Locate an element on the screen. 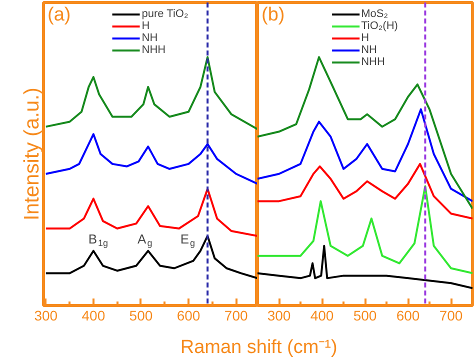  x-axis-title: Raman shift (cm⁻¹) is located at coordinates (259, 347).